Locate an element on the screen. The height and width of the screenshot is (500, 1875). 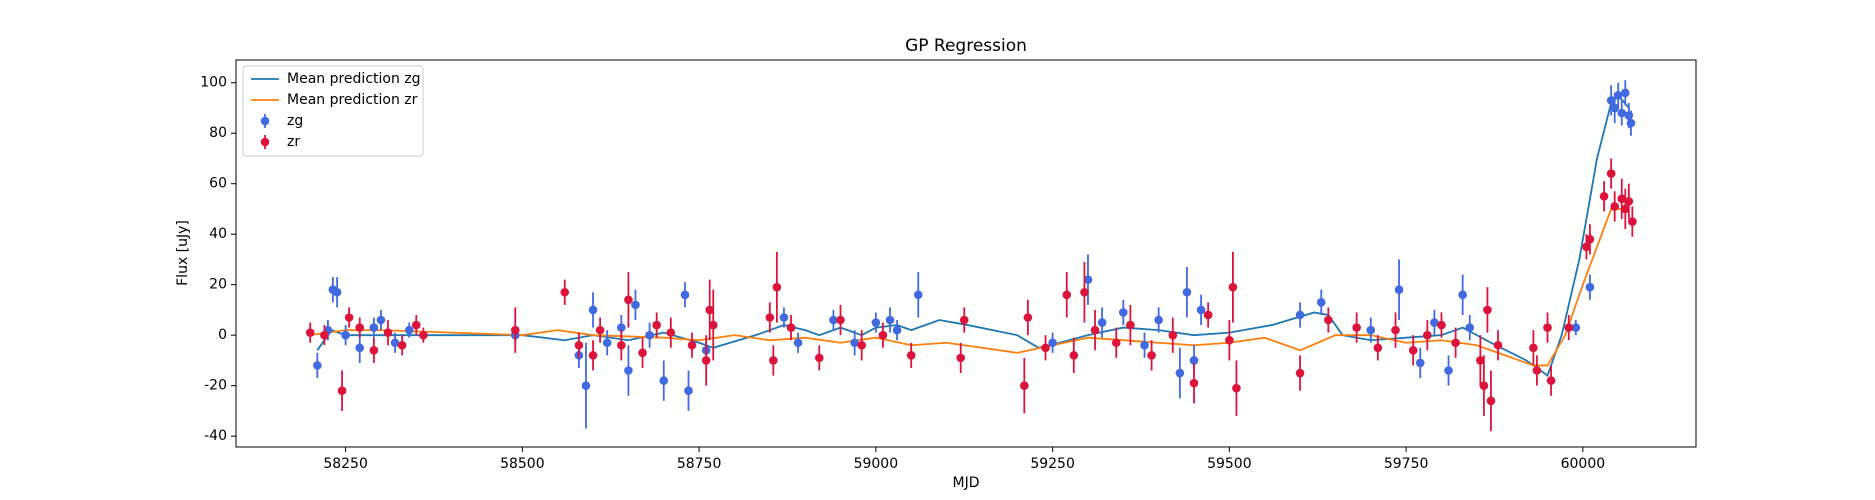
legend-label: Mean prediction zr is located at coordinates (352, 100).